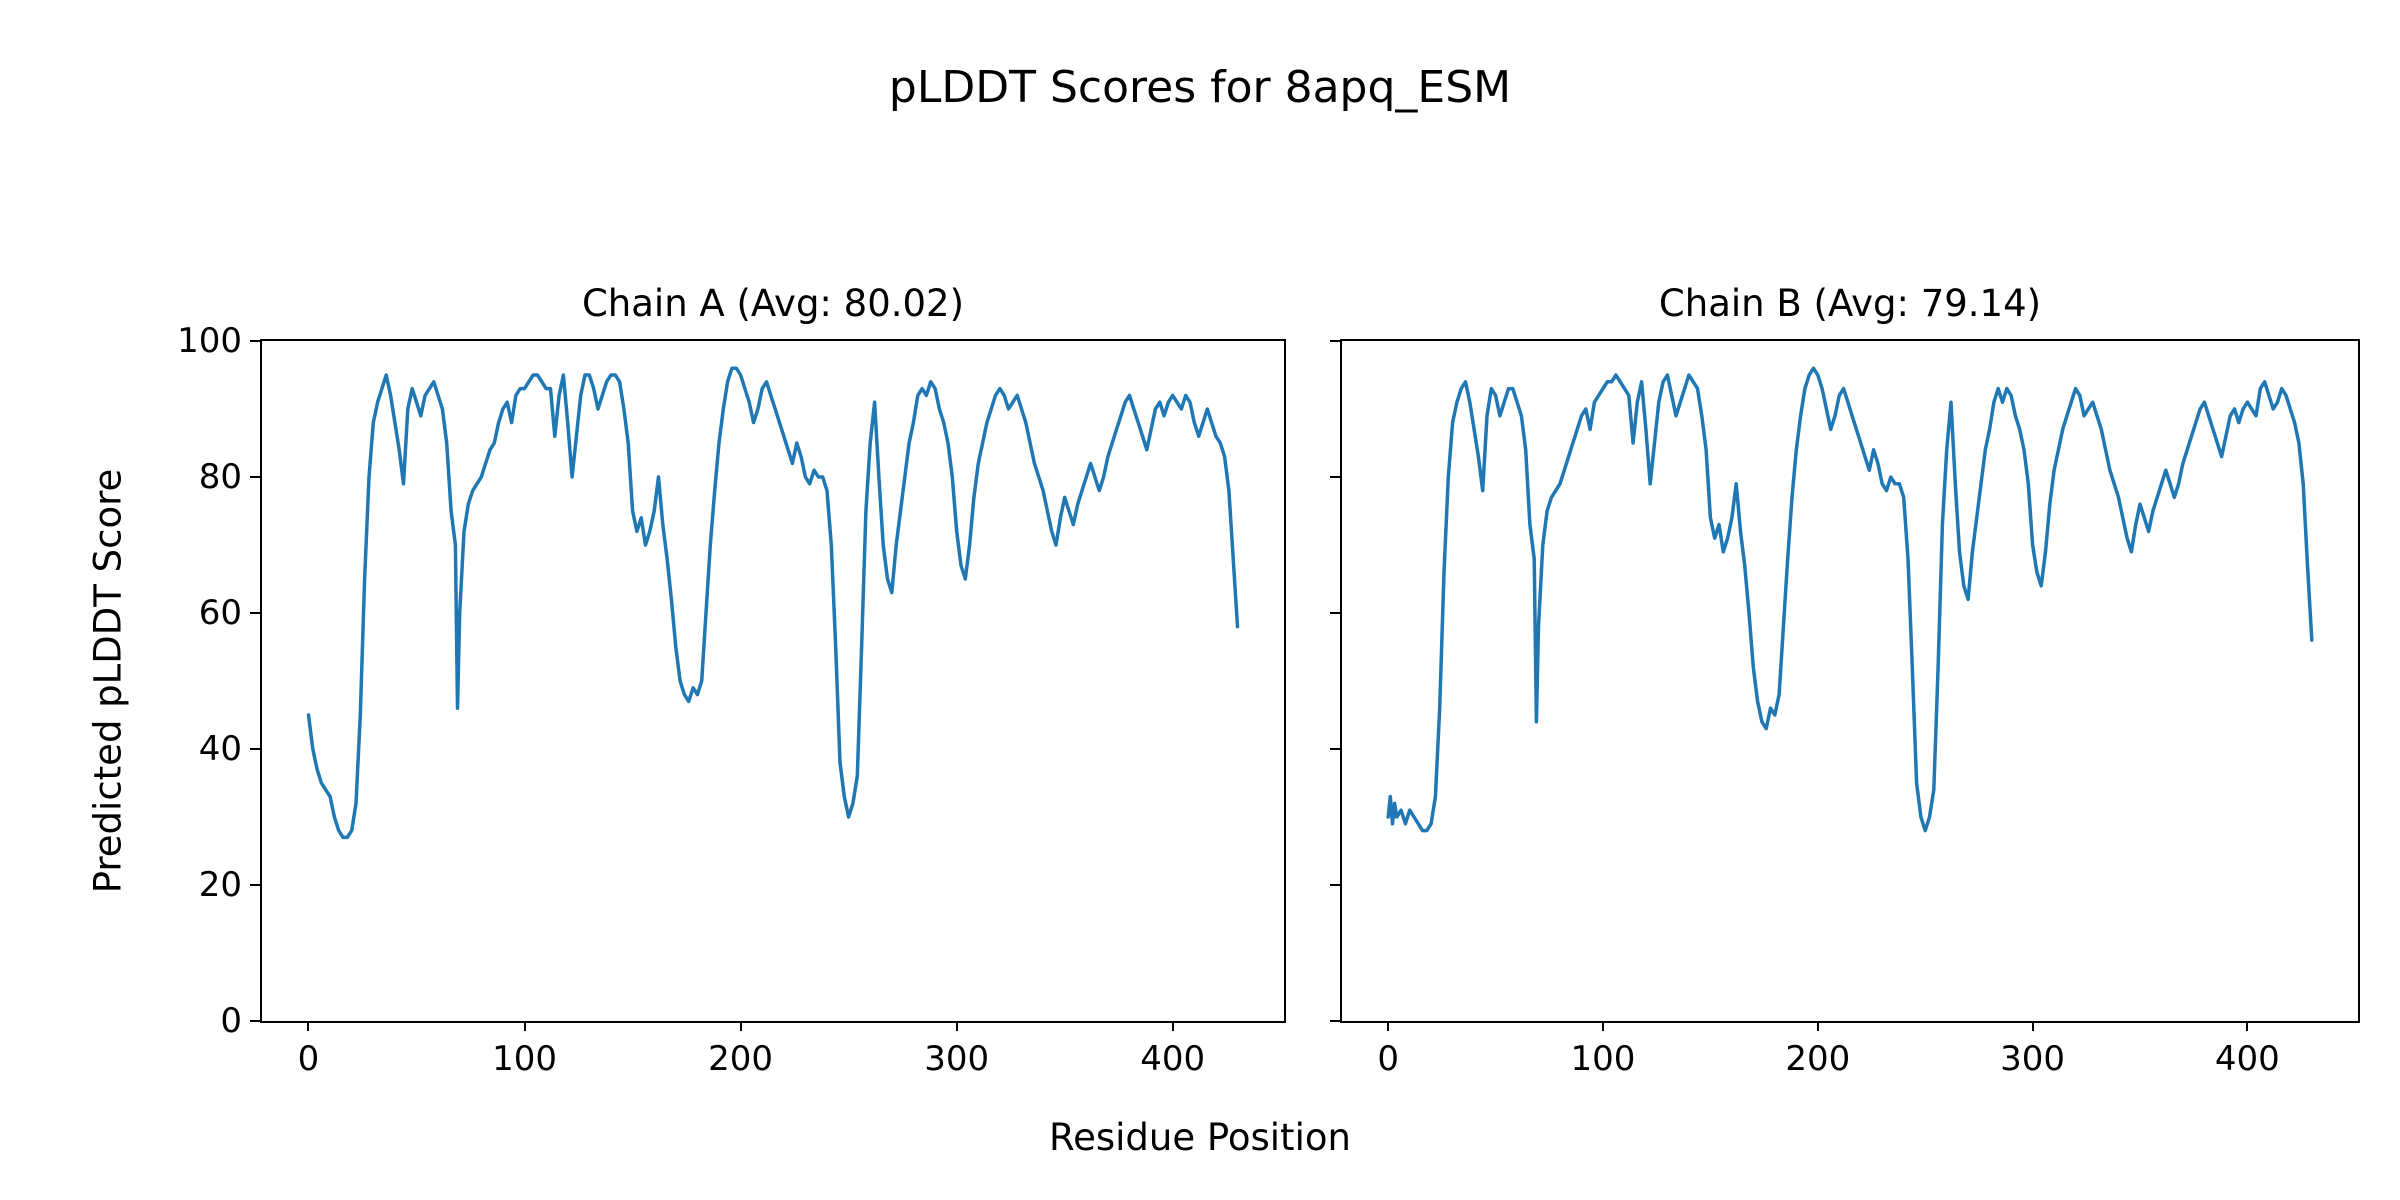  I want to click on subplot-title-chain-b: Chain B (Avg: 79.14), so click(1850, 303).